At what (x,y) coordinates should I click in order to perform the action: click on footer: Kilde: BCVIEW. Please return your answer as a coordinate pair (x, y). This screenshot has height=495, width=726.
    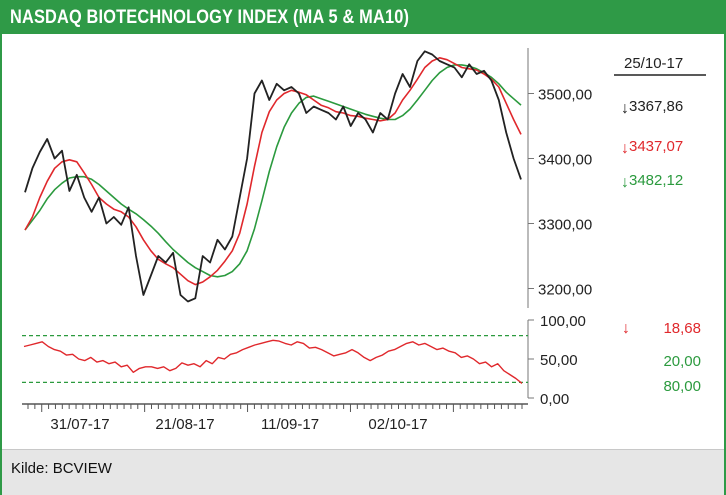
    Looking at the image, I should click on (363, 472).